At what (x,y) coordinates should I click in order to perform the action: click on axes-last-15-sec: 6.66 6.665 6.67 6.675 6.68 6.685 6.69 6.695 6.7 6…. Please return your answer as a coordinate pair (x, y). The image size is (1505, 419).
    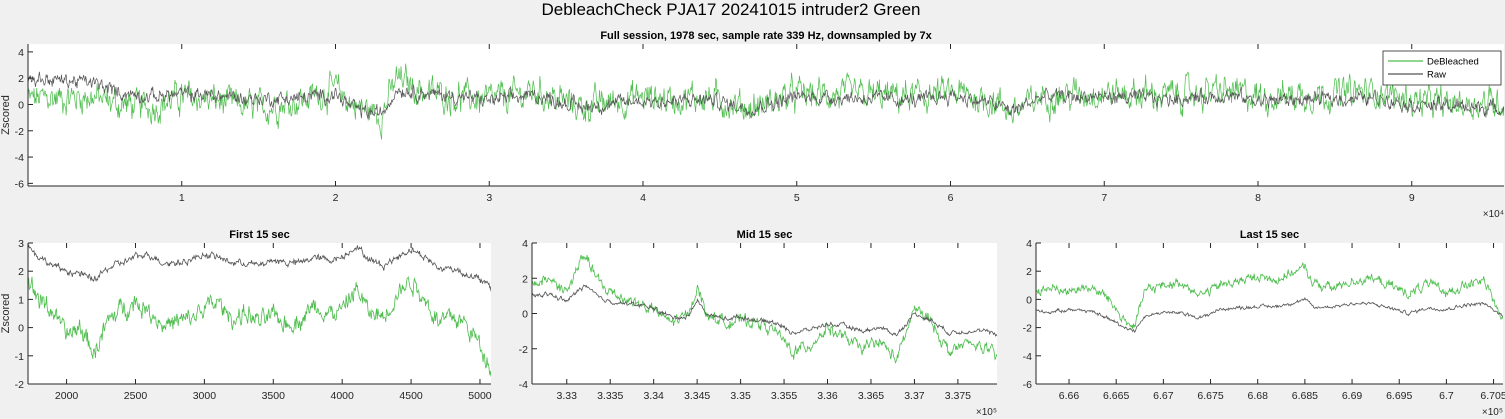
    Looking at the image, I should click on (1264, 323).